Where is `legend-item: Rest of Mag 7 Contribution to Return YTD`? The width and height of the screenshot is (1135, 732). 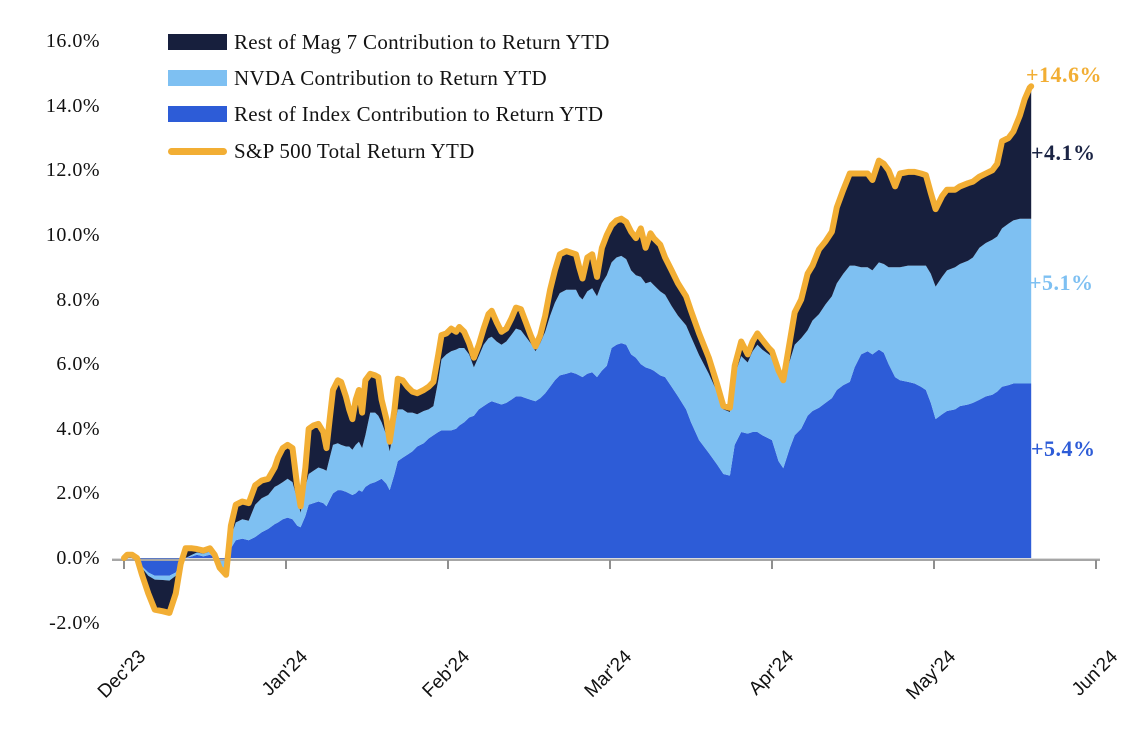
legend-item: Rest of Mag 7 Contribution to Return YTD is located at coordinates (389, 41).